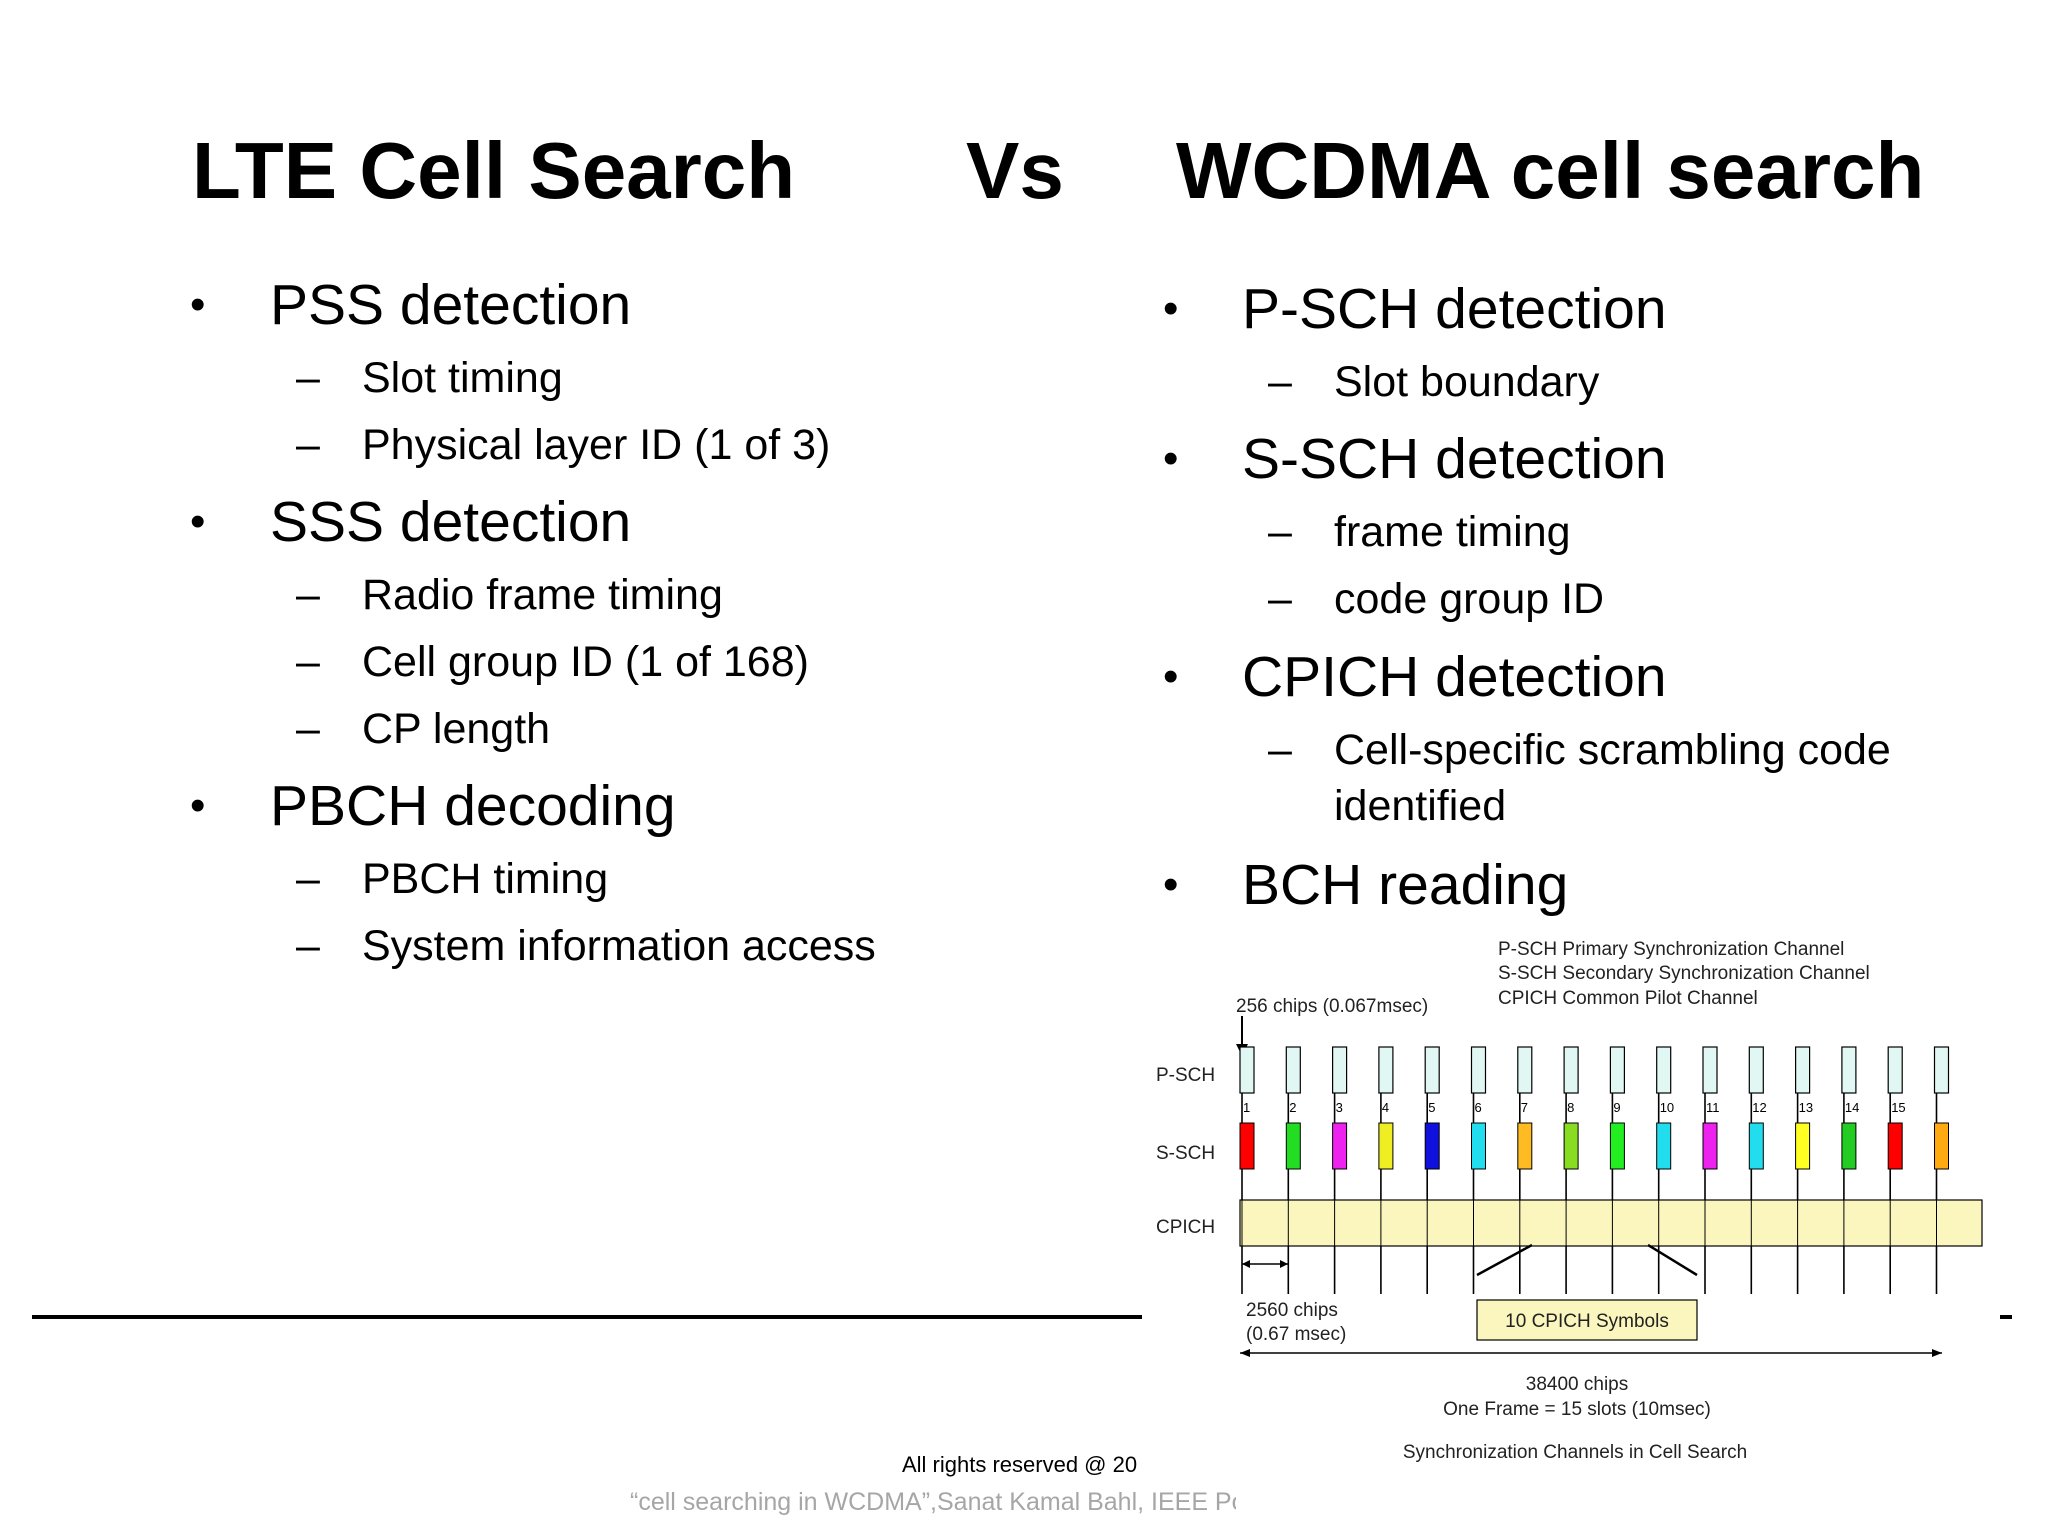  I want to click on ssch-pulses, so click(1594, 1146).